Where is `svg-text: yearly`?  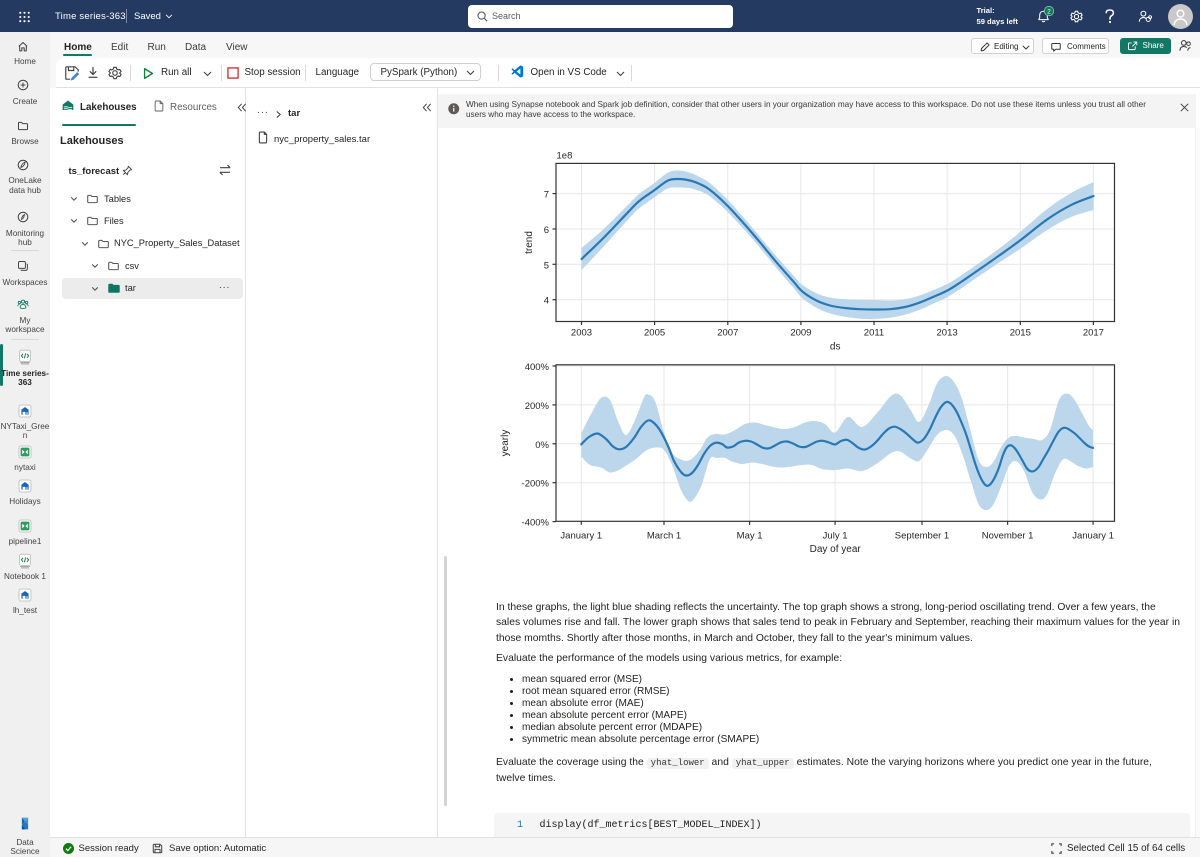
svg-text: yearly is located at coordinates (505, 443).